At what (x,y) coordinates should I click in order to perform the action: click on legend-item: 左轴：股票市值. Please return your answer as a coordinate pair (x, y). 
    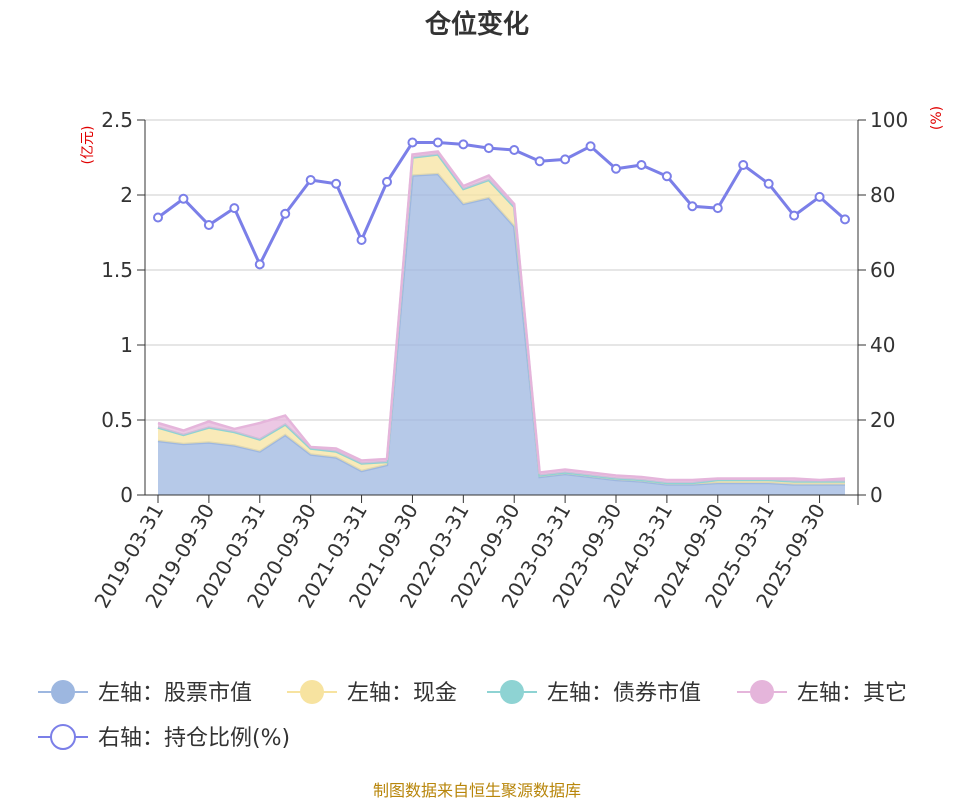
    Looking at the image, I should click on (145, 693).